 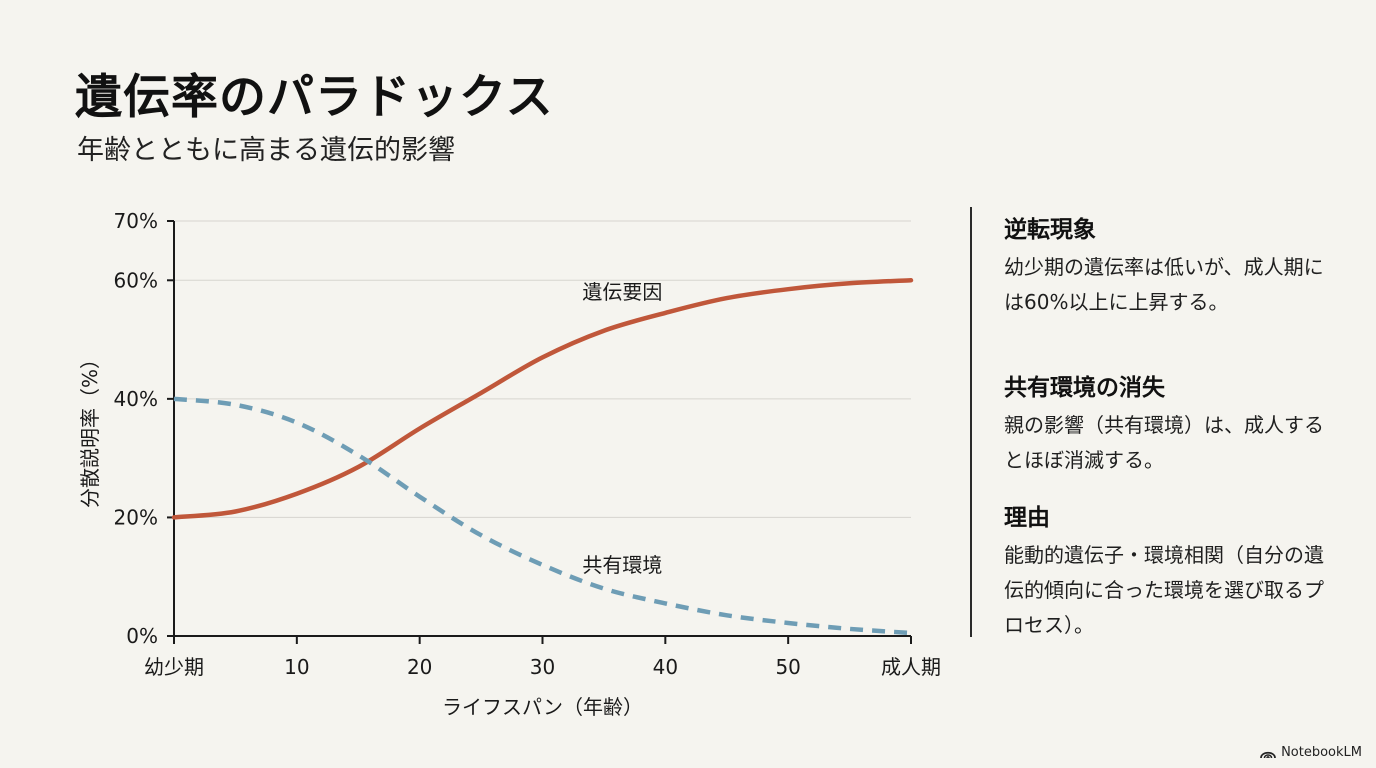 I want to click on x-tick-label: 幼少期, so click(x=174, y=667).